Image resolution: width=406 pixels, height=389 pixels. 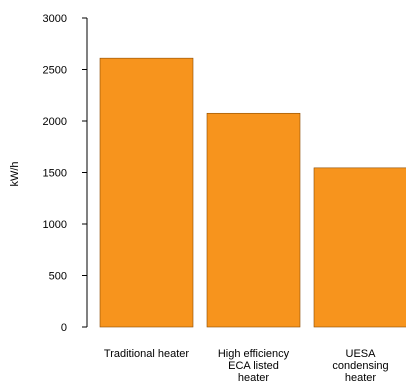 I want to click on category-label-line: UESA, so click(x=361, y=354).